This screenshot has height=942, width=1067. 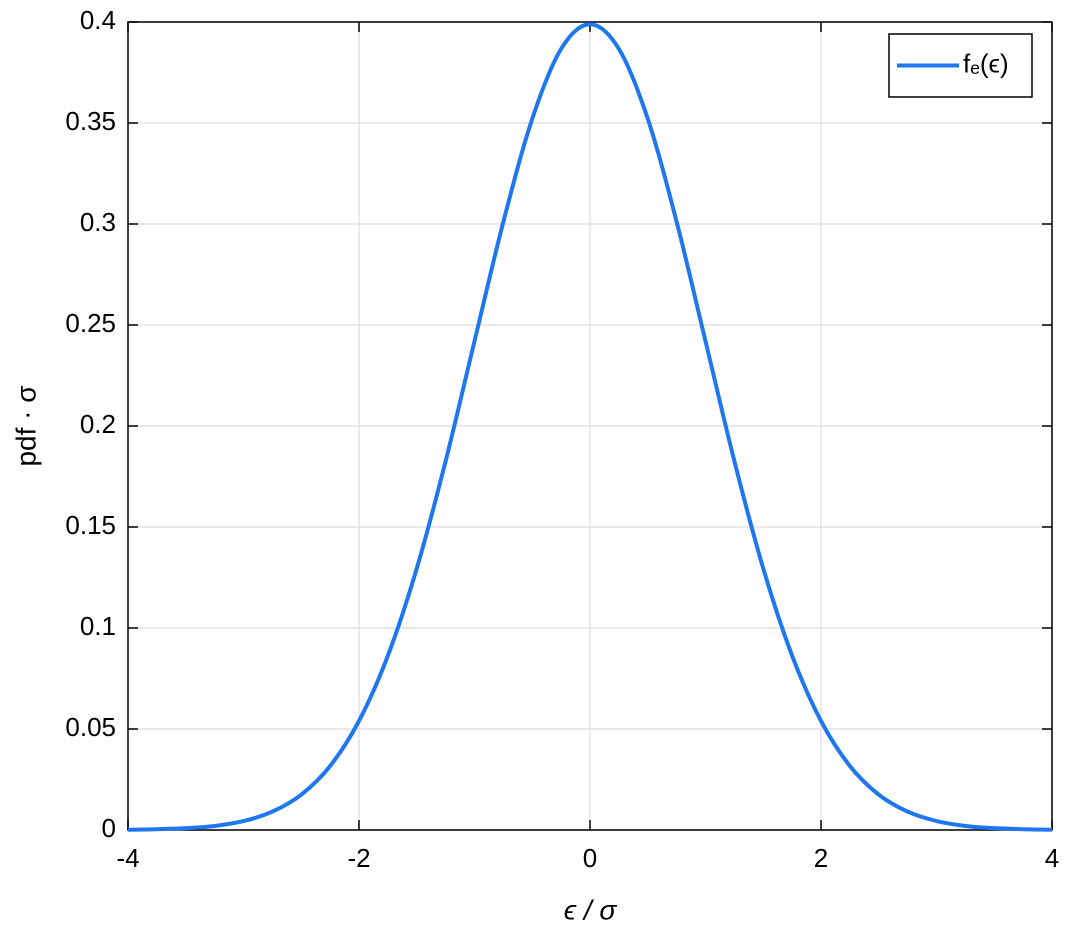 I want to click on x-tick-label: 0, so click(x=590, y=858).